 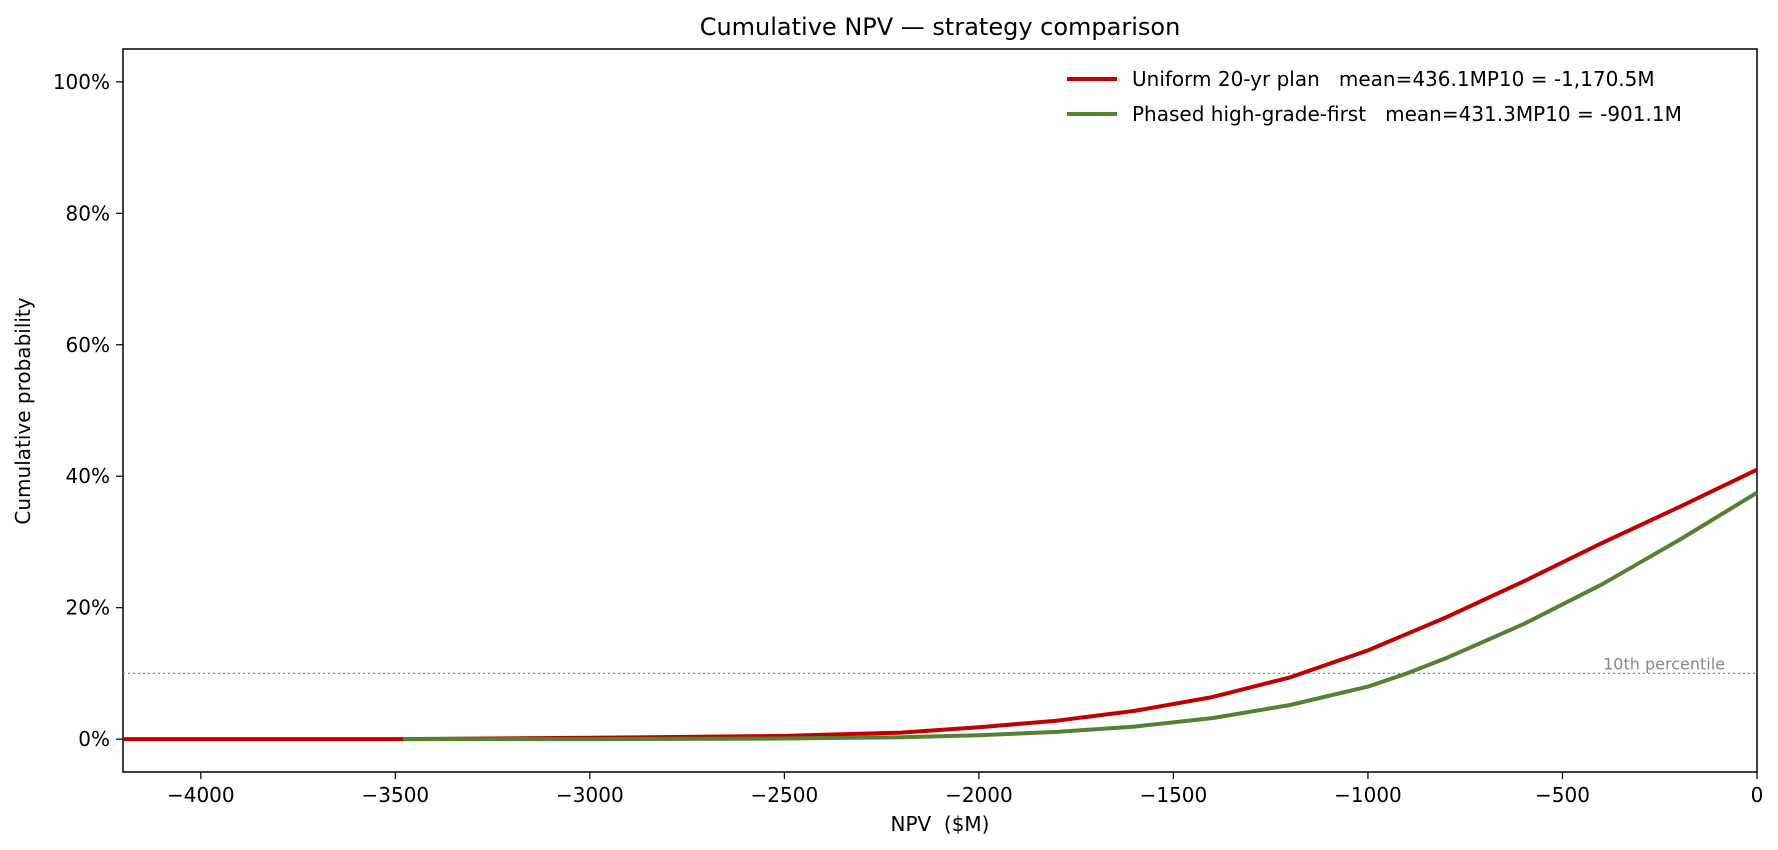 I want to click on y-axis-label: Cumulative probability, so click(x=23, y=410).